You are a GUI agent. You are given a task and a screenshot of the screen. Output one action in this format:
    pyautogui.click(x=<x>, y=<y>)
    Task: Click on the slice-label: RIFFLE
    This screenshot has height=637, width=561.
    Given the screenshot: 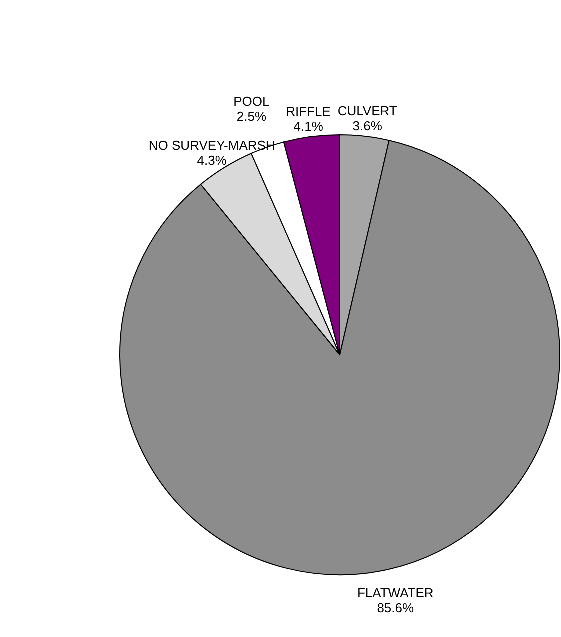 What is the action you would take?
    pyautogui.click(x=309, y=112)
    